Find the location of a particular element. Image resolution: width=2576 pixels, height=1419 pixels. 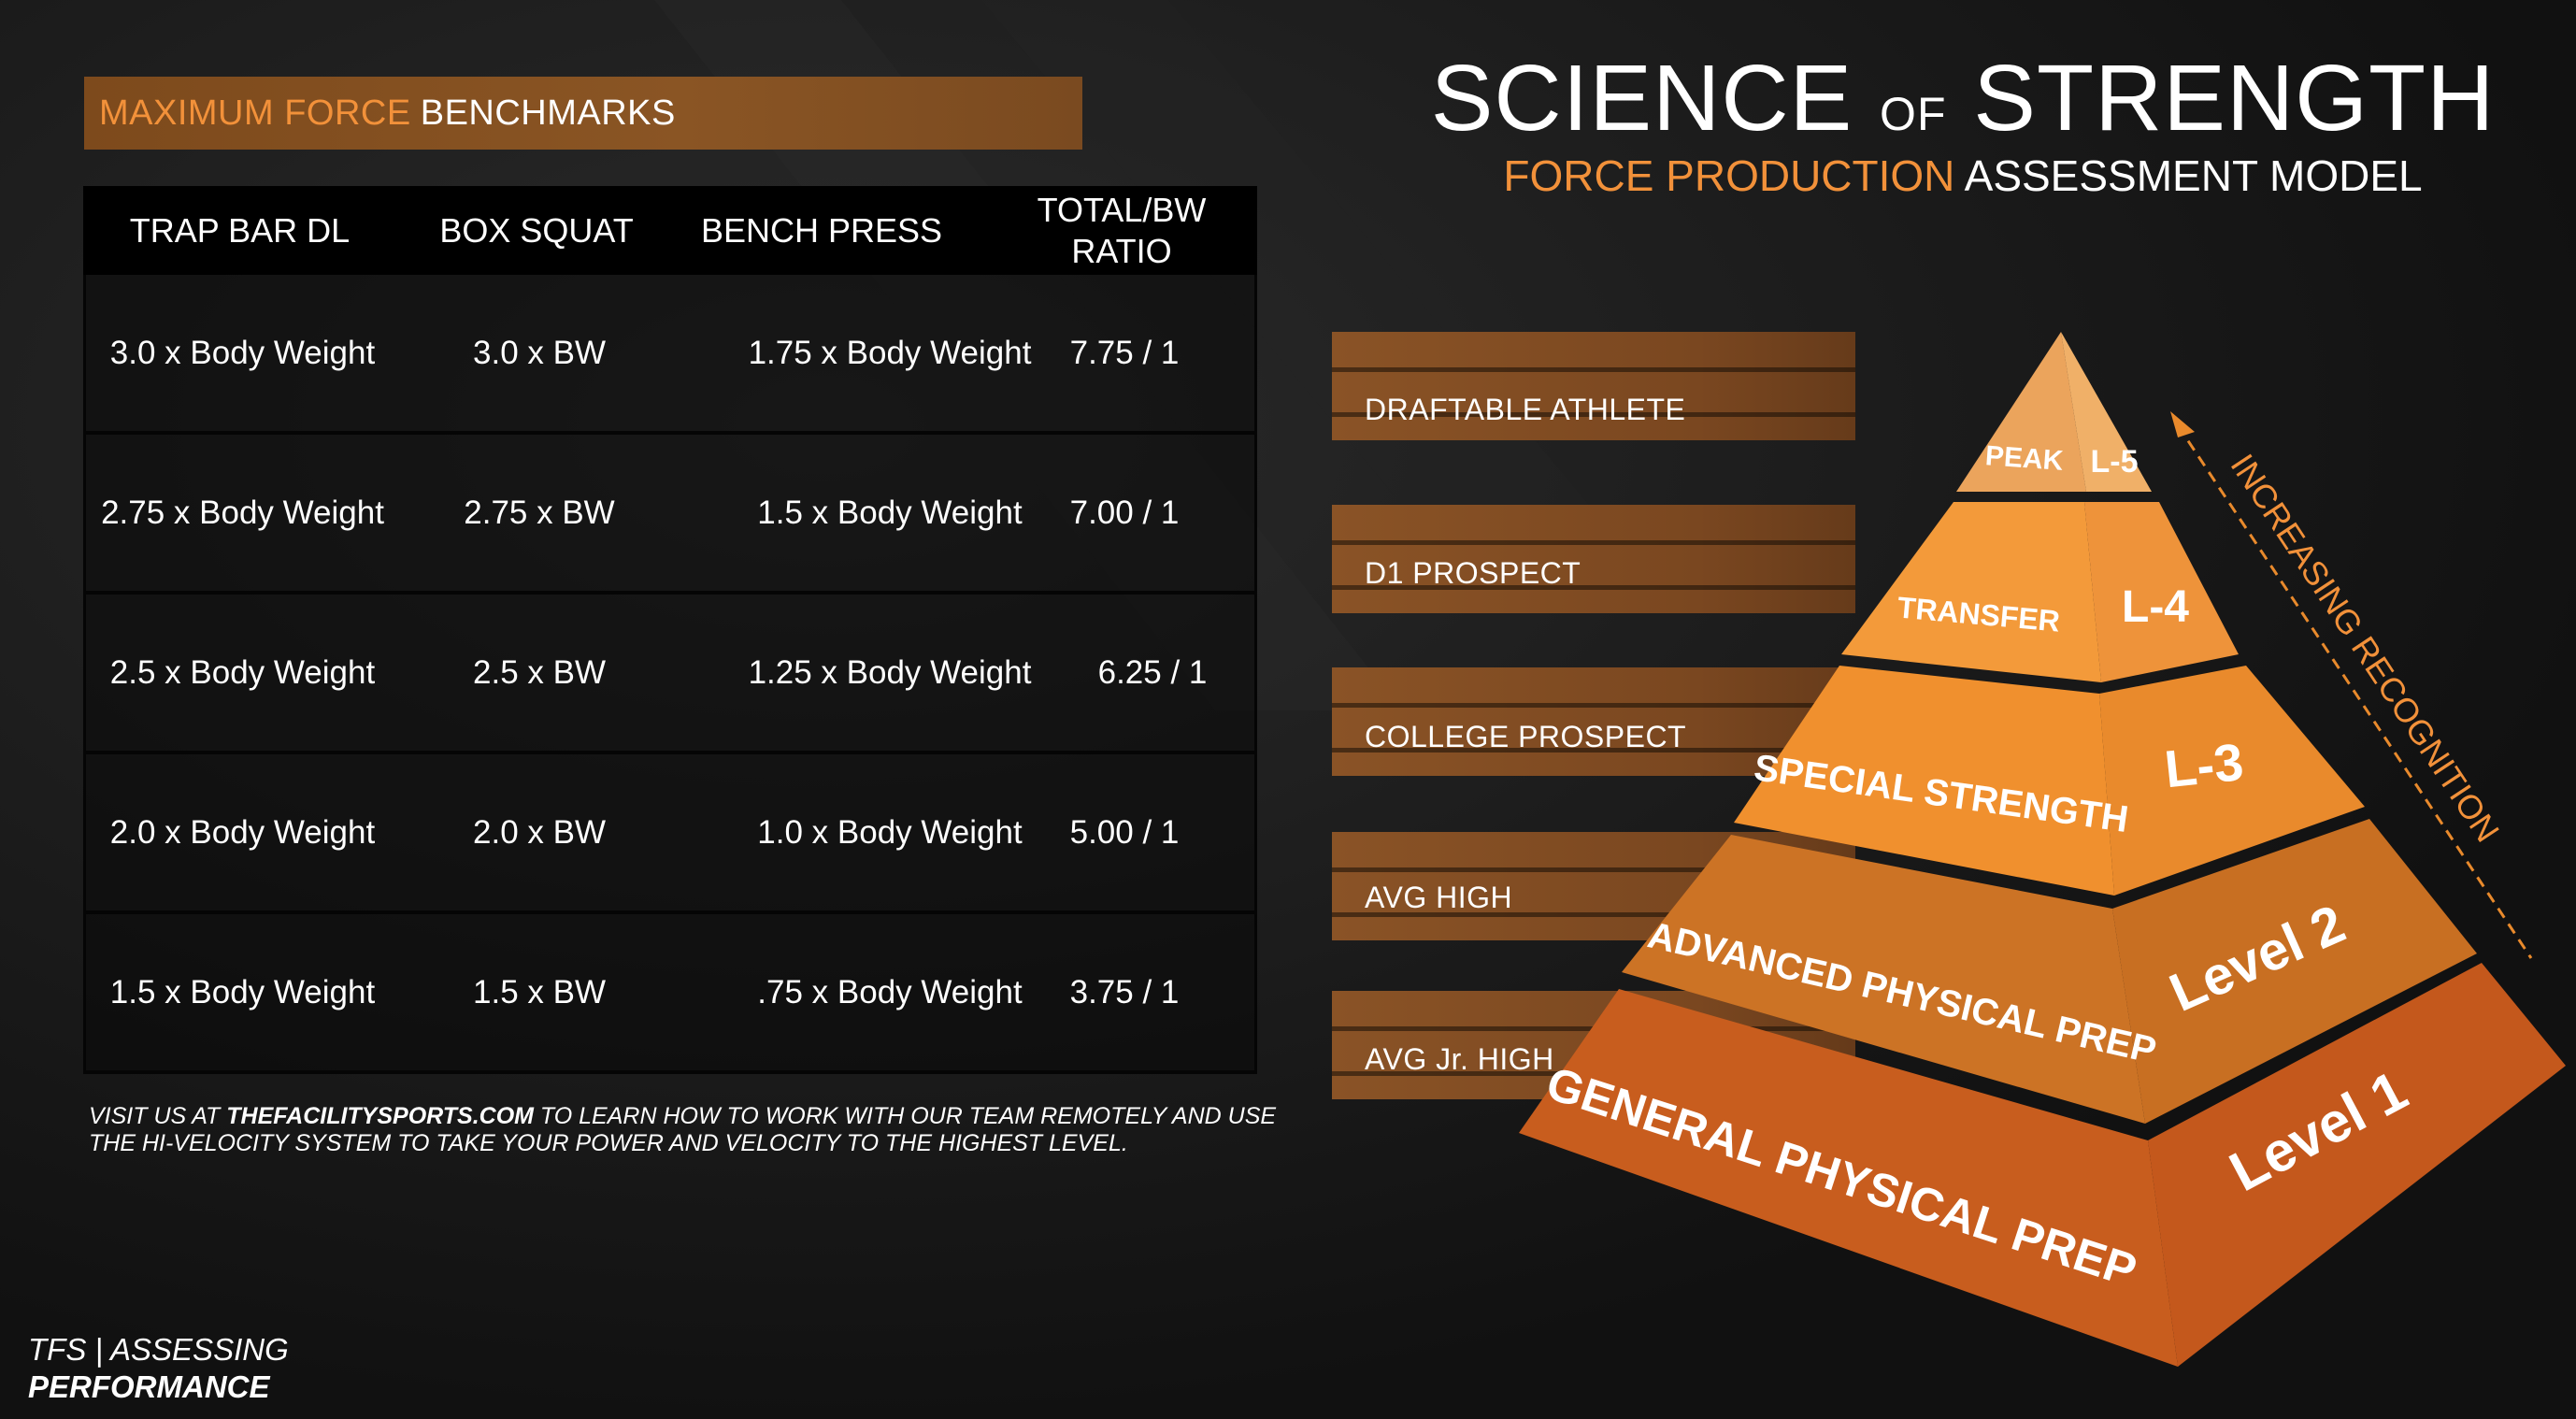

pyramid-tier-2-front is located at coordinates (1883, 979).